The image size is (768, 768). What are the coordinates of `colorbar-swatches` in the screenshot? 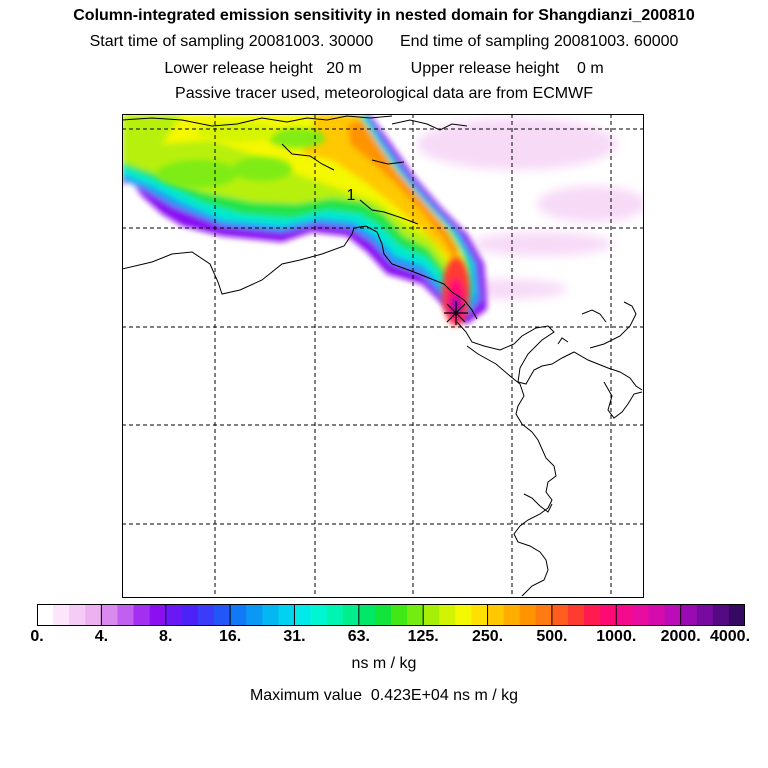 It's located at (391, 615).